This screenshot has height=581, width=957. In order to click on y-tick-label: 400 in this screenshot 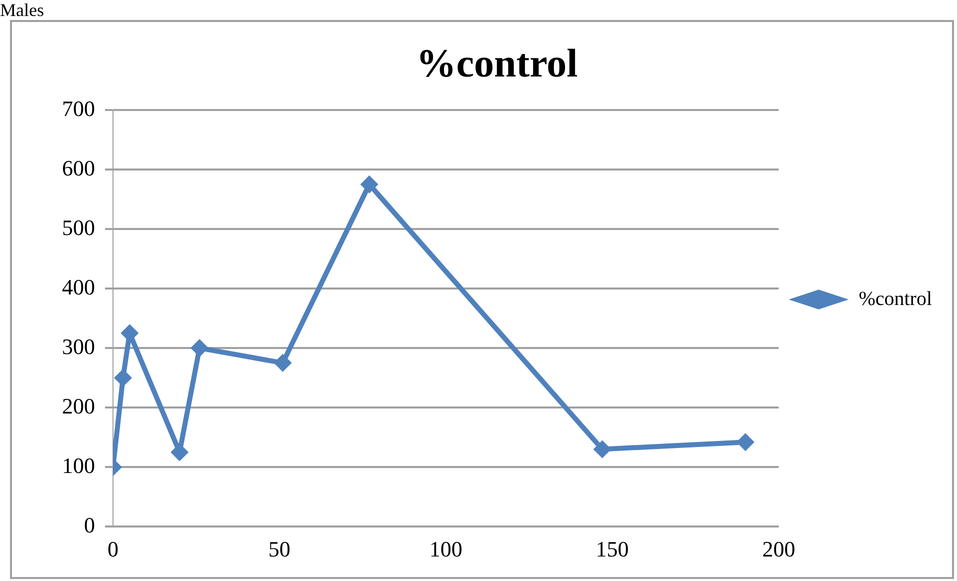, I will do `click(78, 287)`.